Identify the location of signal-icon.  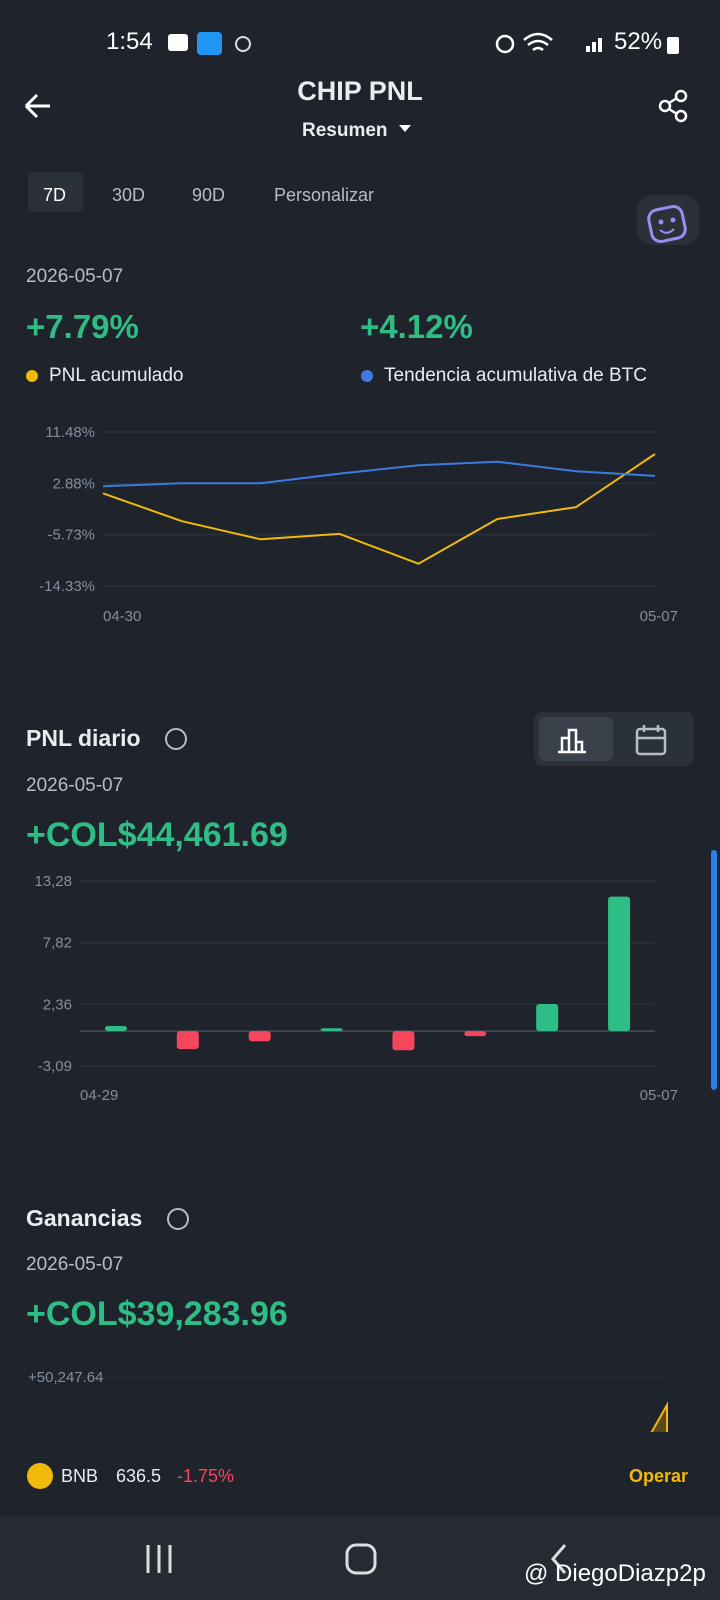
(594, 45).